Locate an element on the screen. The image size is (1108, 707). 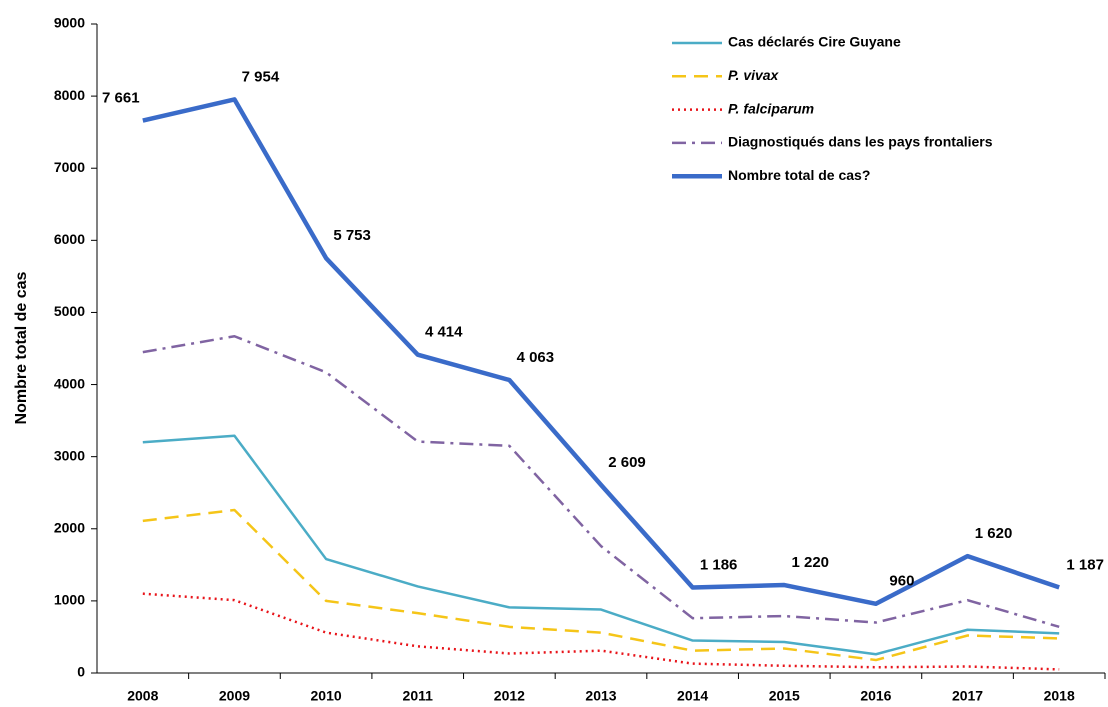
x-tick-label: 2012 is located at coordinates (509, 696).